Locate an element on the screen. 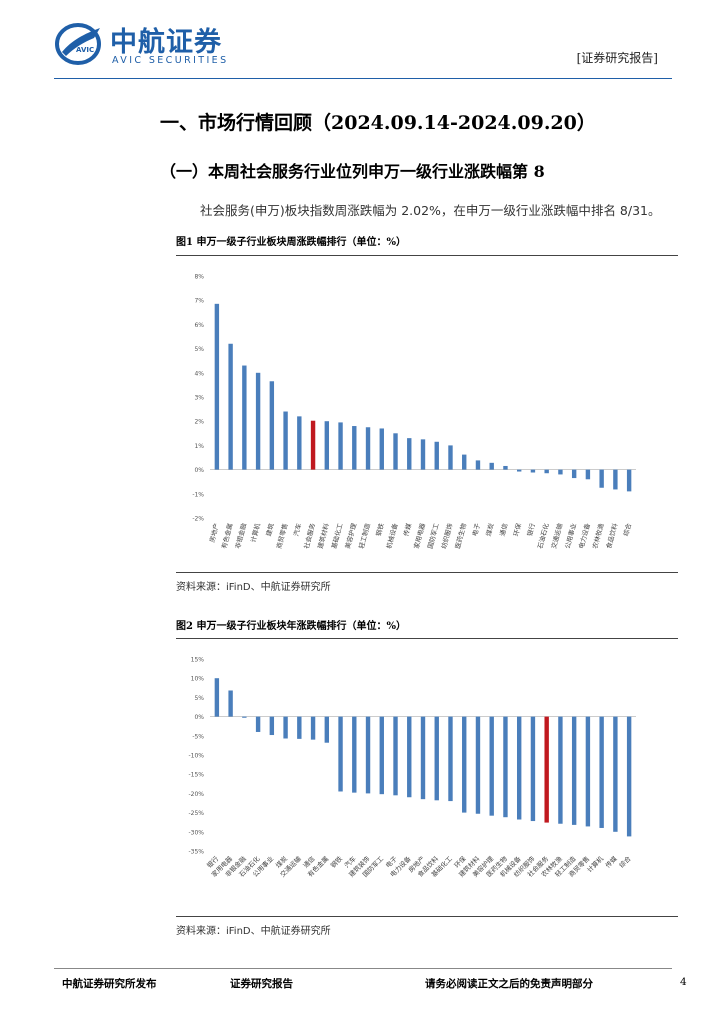 The height and width of the screenshot is (1024, 724). bar-建筑装饰 is located at coordinates (368, 755).